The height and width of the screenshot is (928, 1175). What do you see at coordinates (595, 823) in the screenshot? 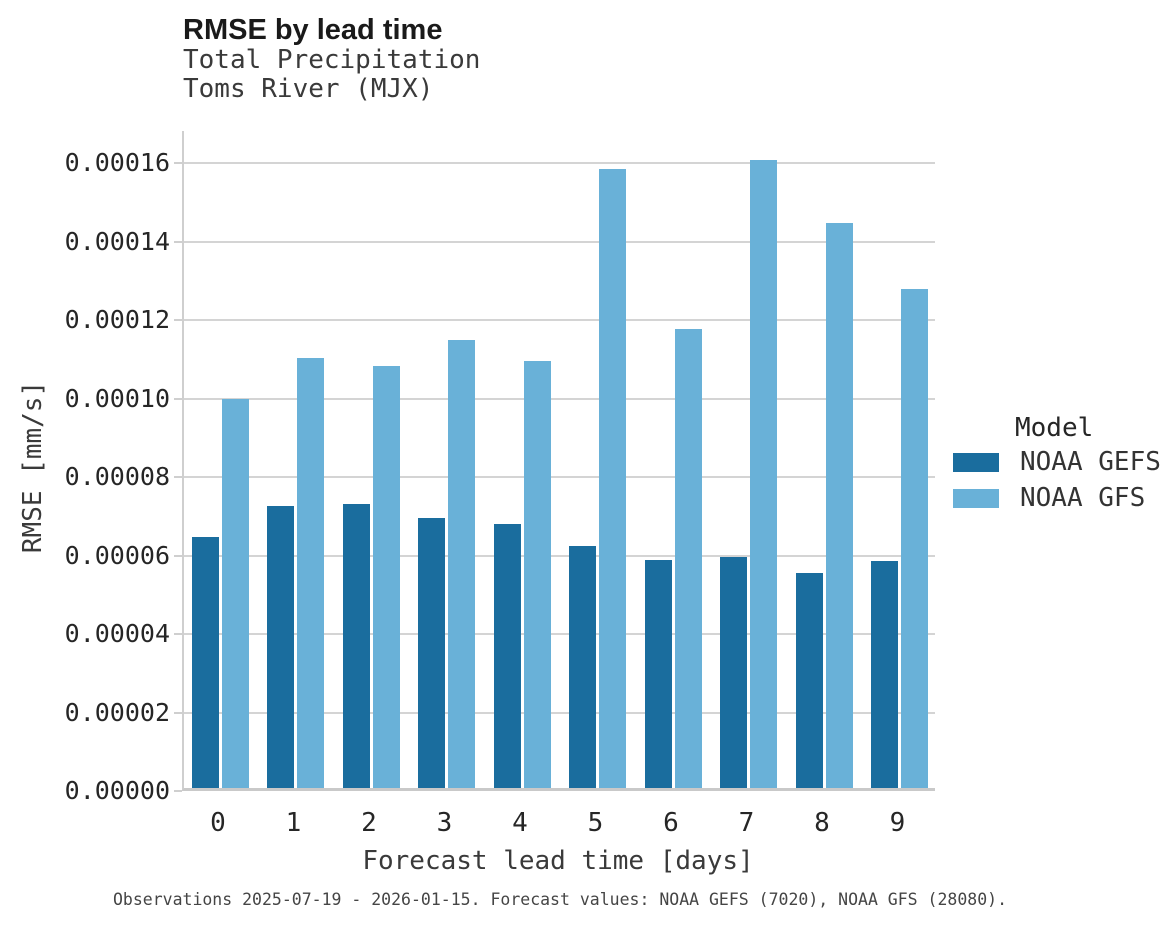
I see `x-tick-label: 5` at bounding box center [595, 823].